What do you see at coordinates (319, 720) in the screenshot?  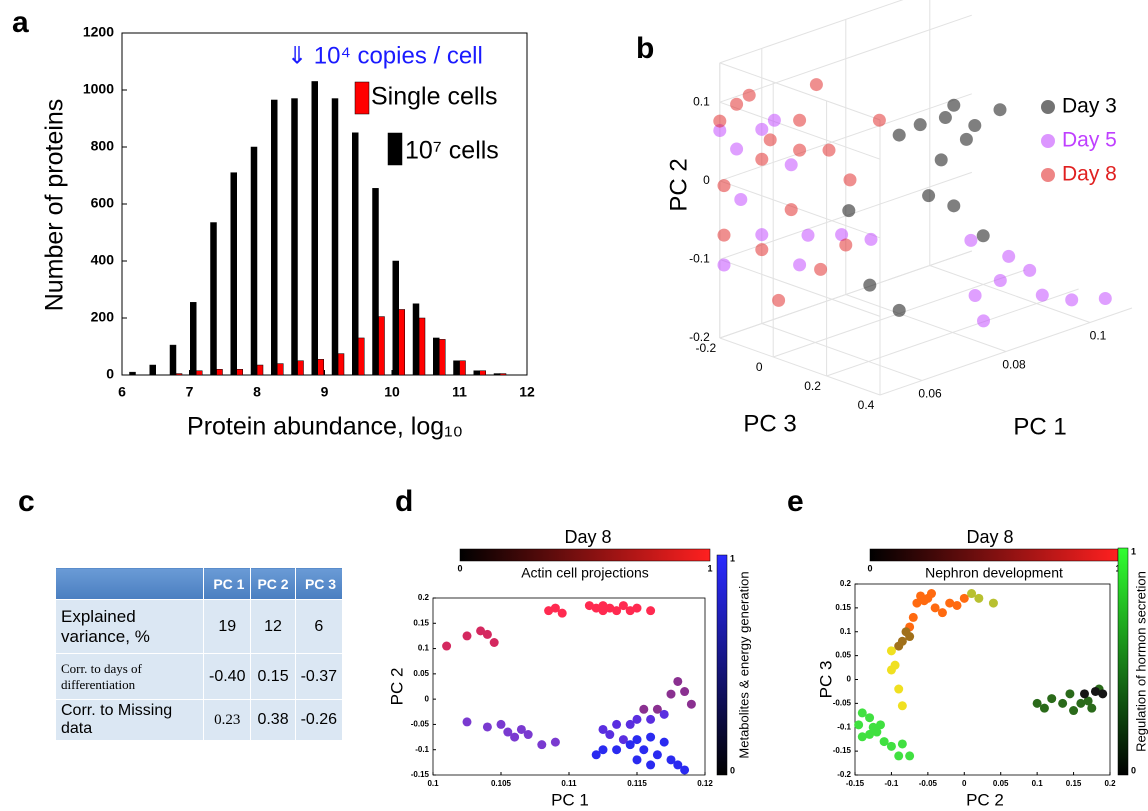 I see `cell: -0.26` at bounding box center [319, 720].